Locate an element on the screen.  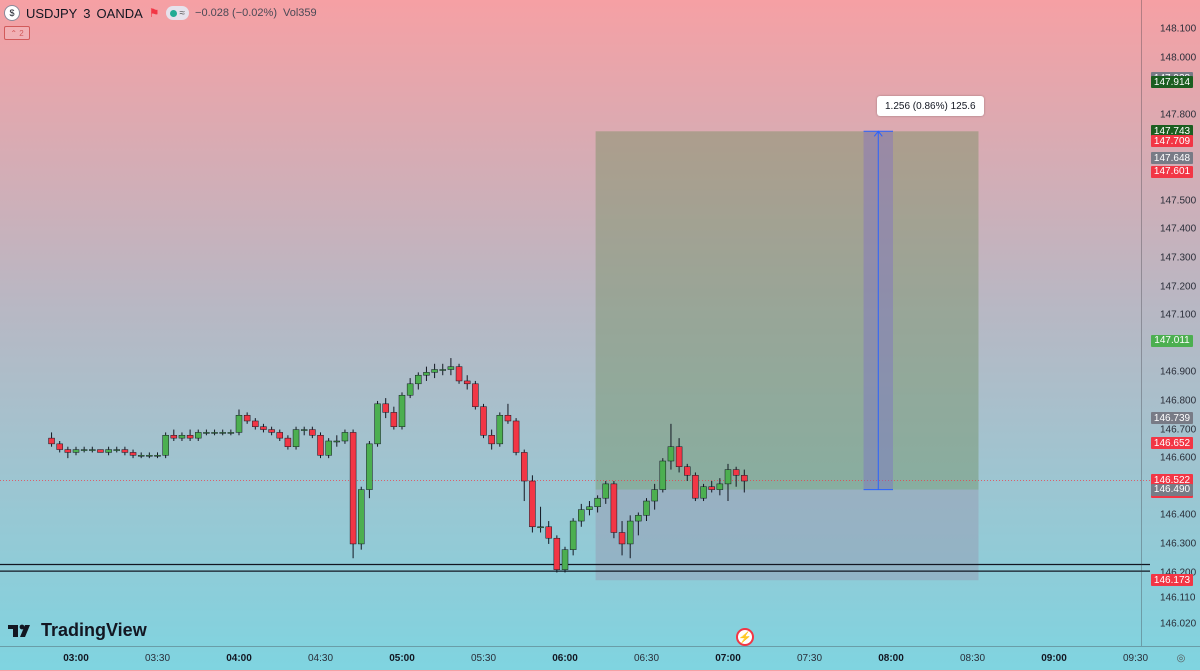
price-label-value: 146.522 is located at coordinates (1172, 481).